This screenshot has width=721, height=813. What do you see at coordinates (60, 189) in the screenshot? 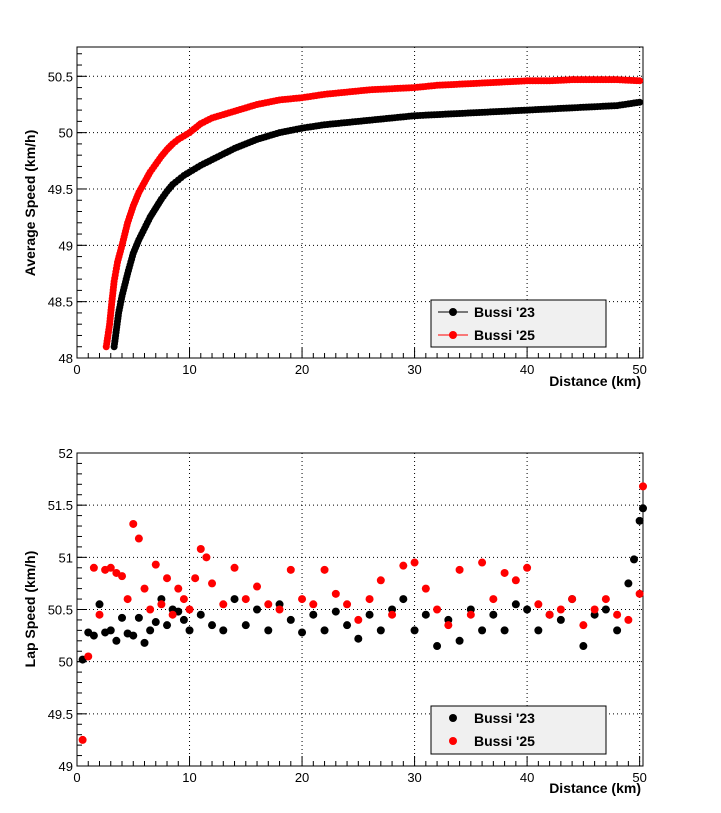
I see `y-tick-label: 49.5` at bounding box center [60, 189].